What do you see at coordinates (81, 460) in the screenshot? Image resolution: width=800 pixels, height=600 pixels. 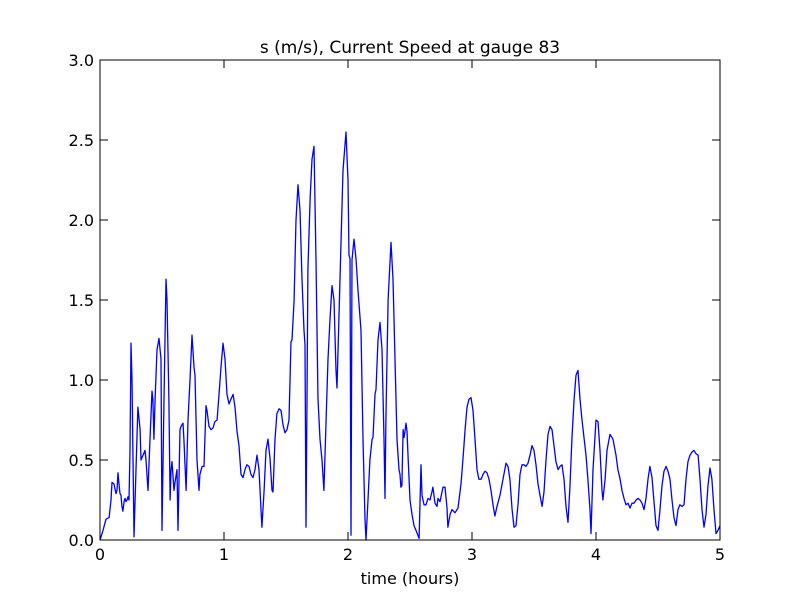 I see `y-tick-label: 0.5` at bounding box center [81, 460].